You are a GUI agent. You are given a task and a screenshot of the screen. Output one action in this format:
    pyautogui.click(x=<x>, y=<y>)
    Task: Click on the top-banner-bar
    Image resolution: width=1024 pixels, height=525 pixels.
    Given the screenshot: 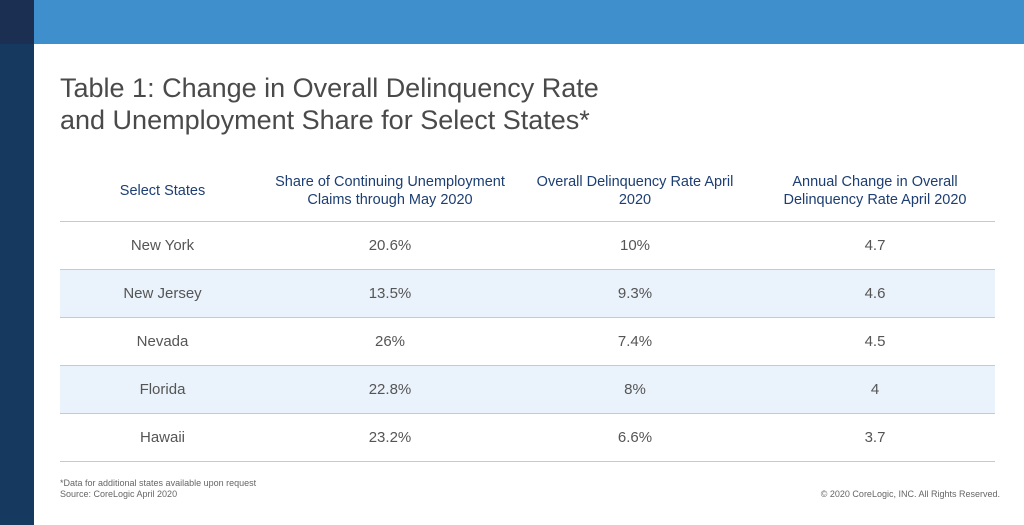 What is the action you would take?
    pyautogui.click(x=529, y=22)
    